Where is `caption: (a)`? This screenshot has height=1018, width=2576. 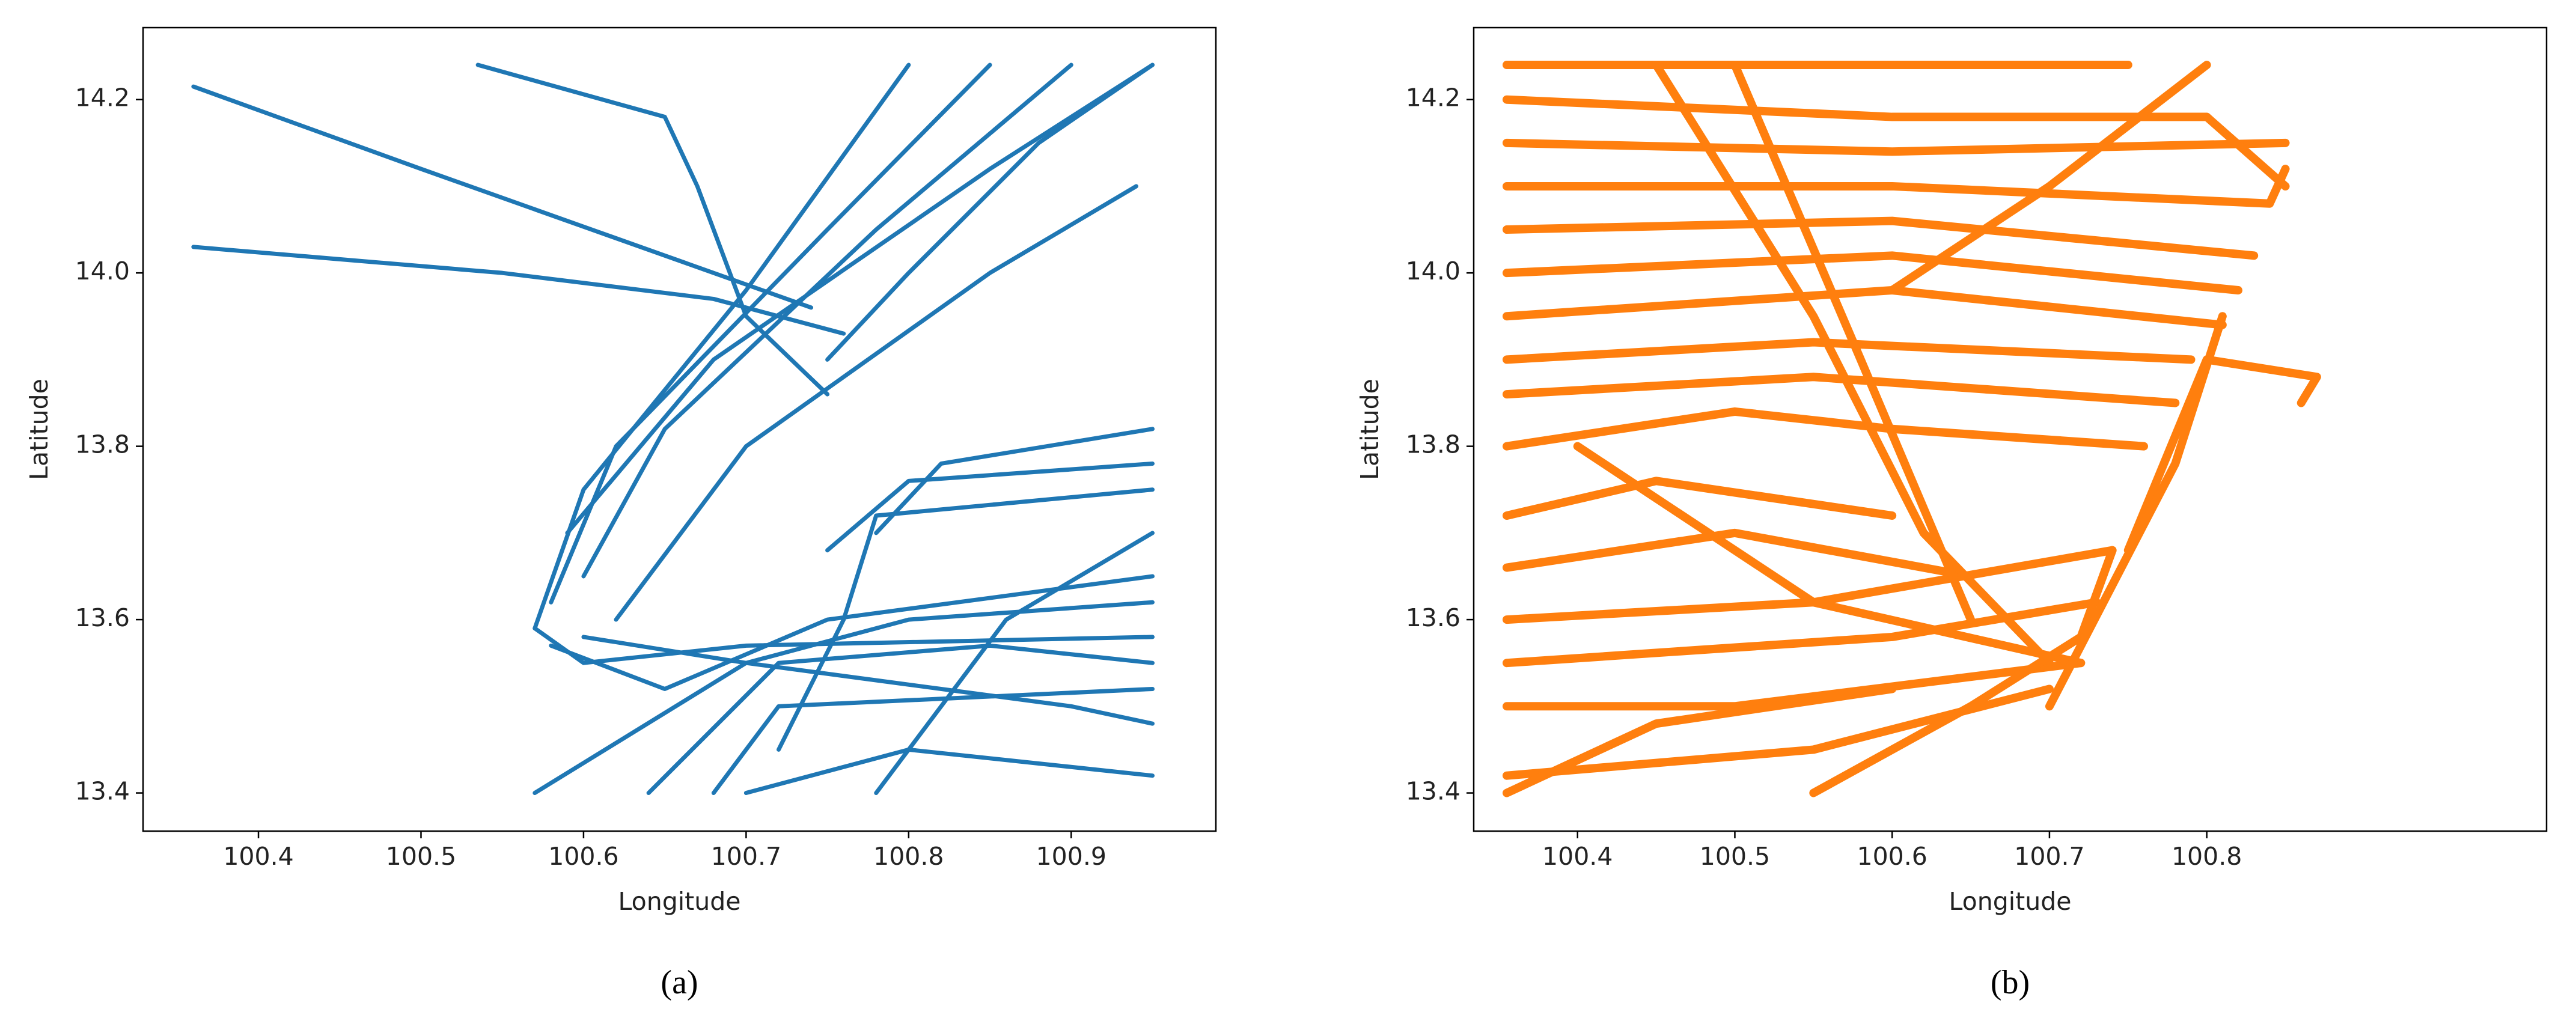
caption: (a) is located at coordinates (679, 983).